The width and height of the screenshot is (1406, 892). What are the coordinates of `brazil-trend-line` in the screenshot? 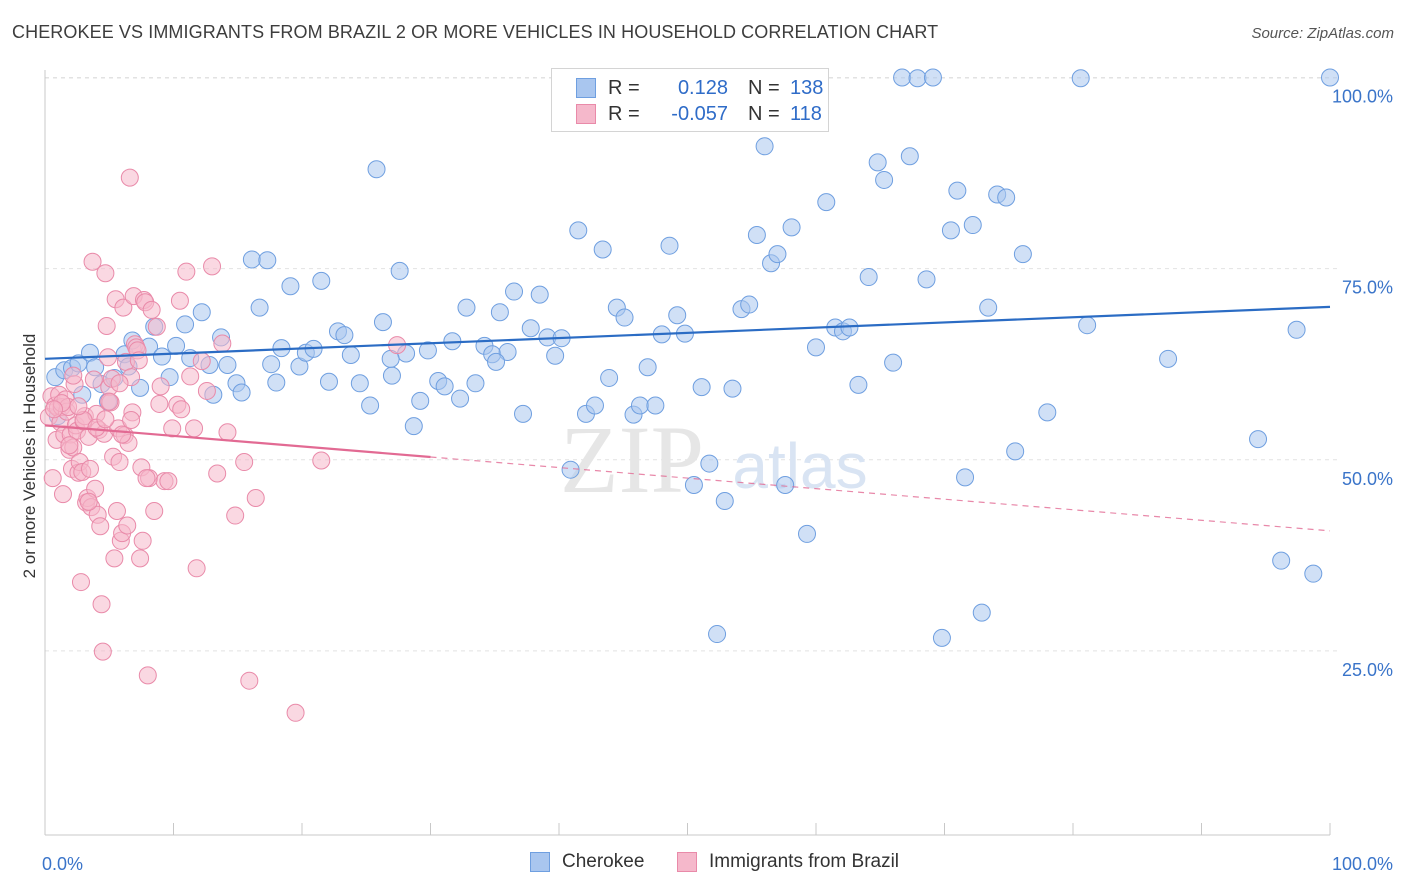 It's located at (237, 441).